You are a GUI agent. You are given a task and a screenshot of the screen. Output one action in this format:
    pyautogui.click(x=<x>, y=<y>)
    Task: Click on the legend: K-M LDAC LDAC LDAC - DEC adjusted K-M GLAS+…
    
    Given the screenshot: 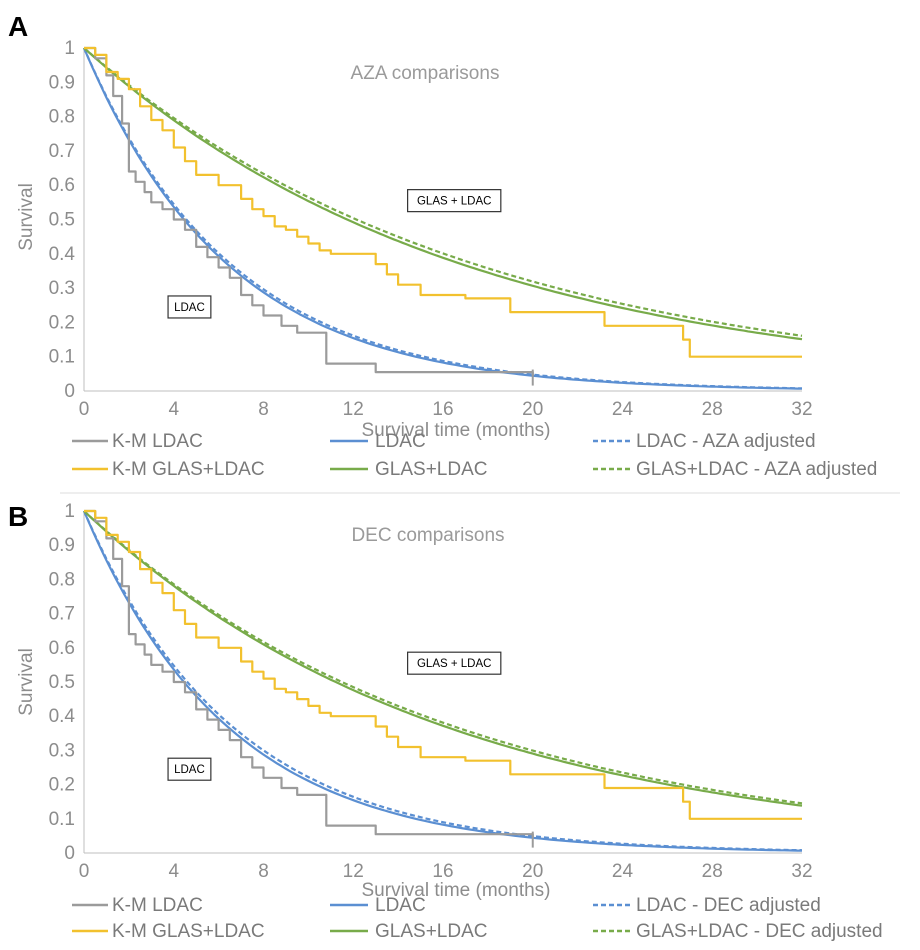 What is the action you would take?
    pyautogui.click(x=477, y=918)
    